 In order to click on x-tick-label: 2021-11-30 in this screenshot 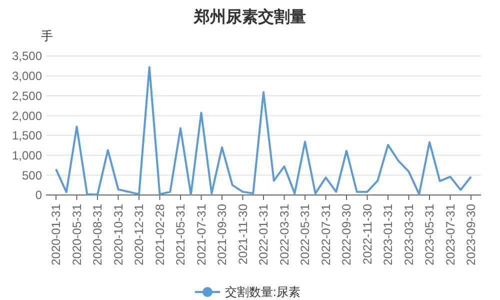, I will do `click(243, 234)`.